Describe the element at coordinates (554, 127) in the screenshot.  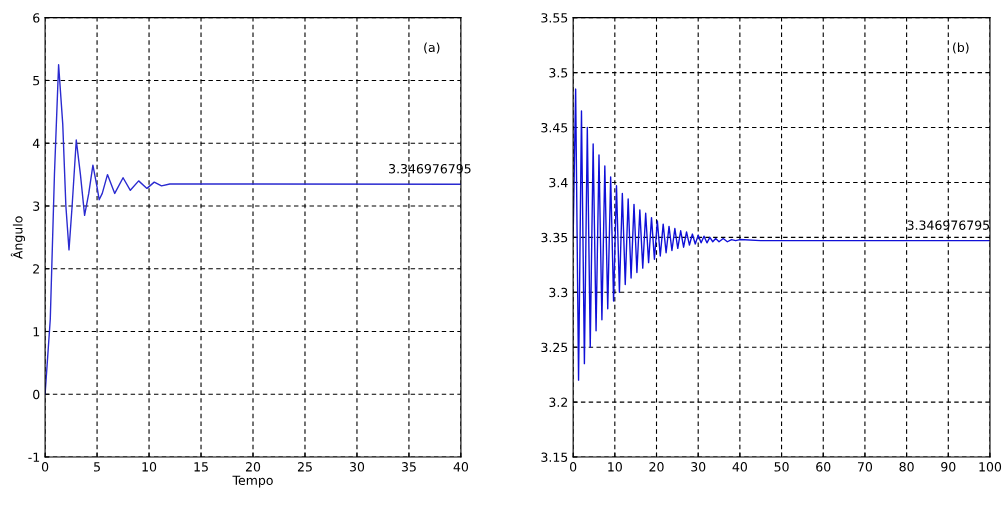
I see `y-tick-label: 3.45` at that location.